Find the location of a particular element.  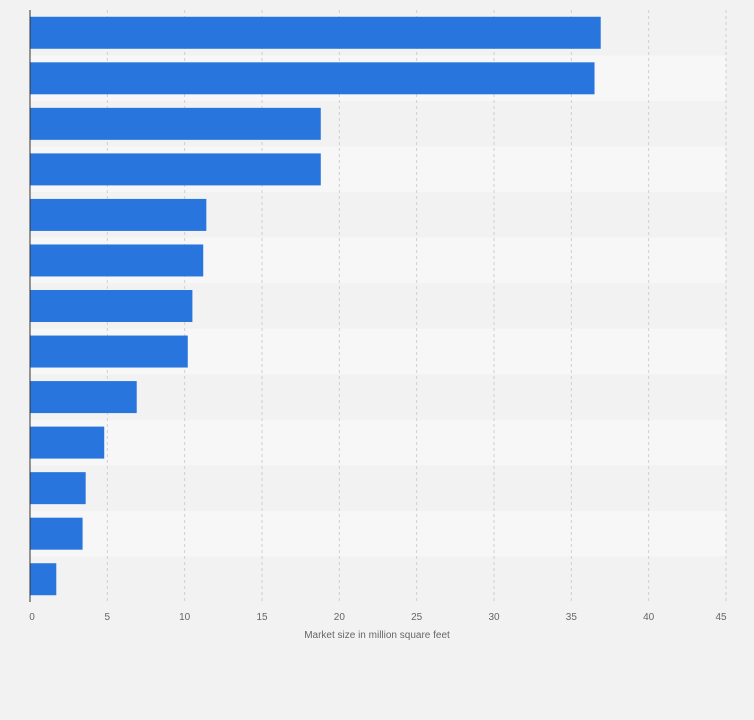

x-tick-label: 0 is located at coordinates (32, 617).